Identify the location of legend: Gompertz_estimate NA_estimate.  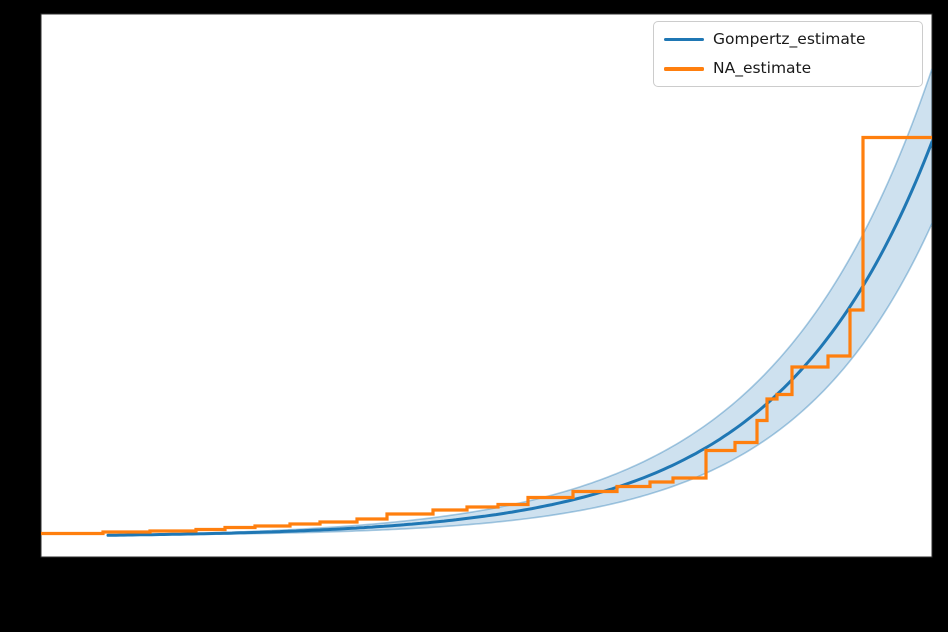
(788, 54).